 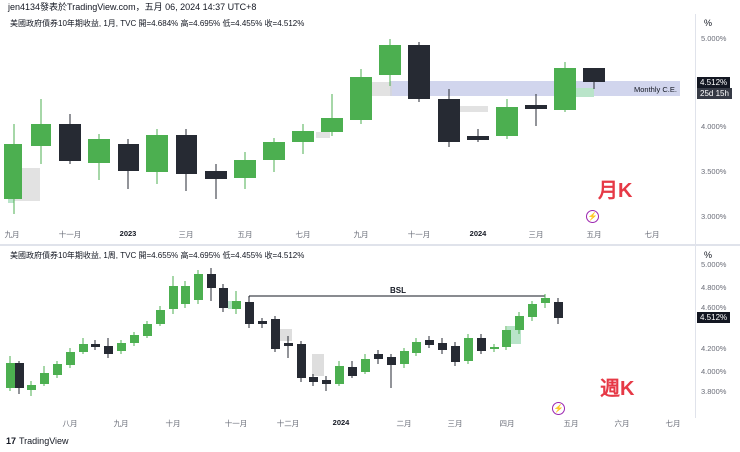 I want to click on weekly-x-tick: 九月, so click(x=121, y=423).